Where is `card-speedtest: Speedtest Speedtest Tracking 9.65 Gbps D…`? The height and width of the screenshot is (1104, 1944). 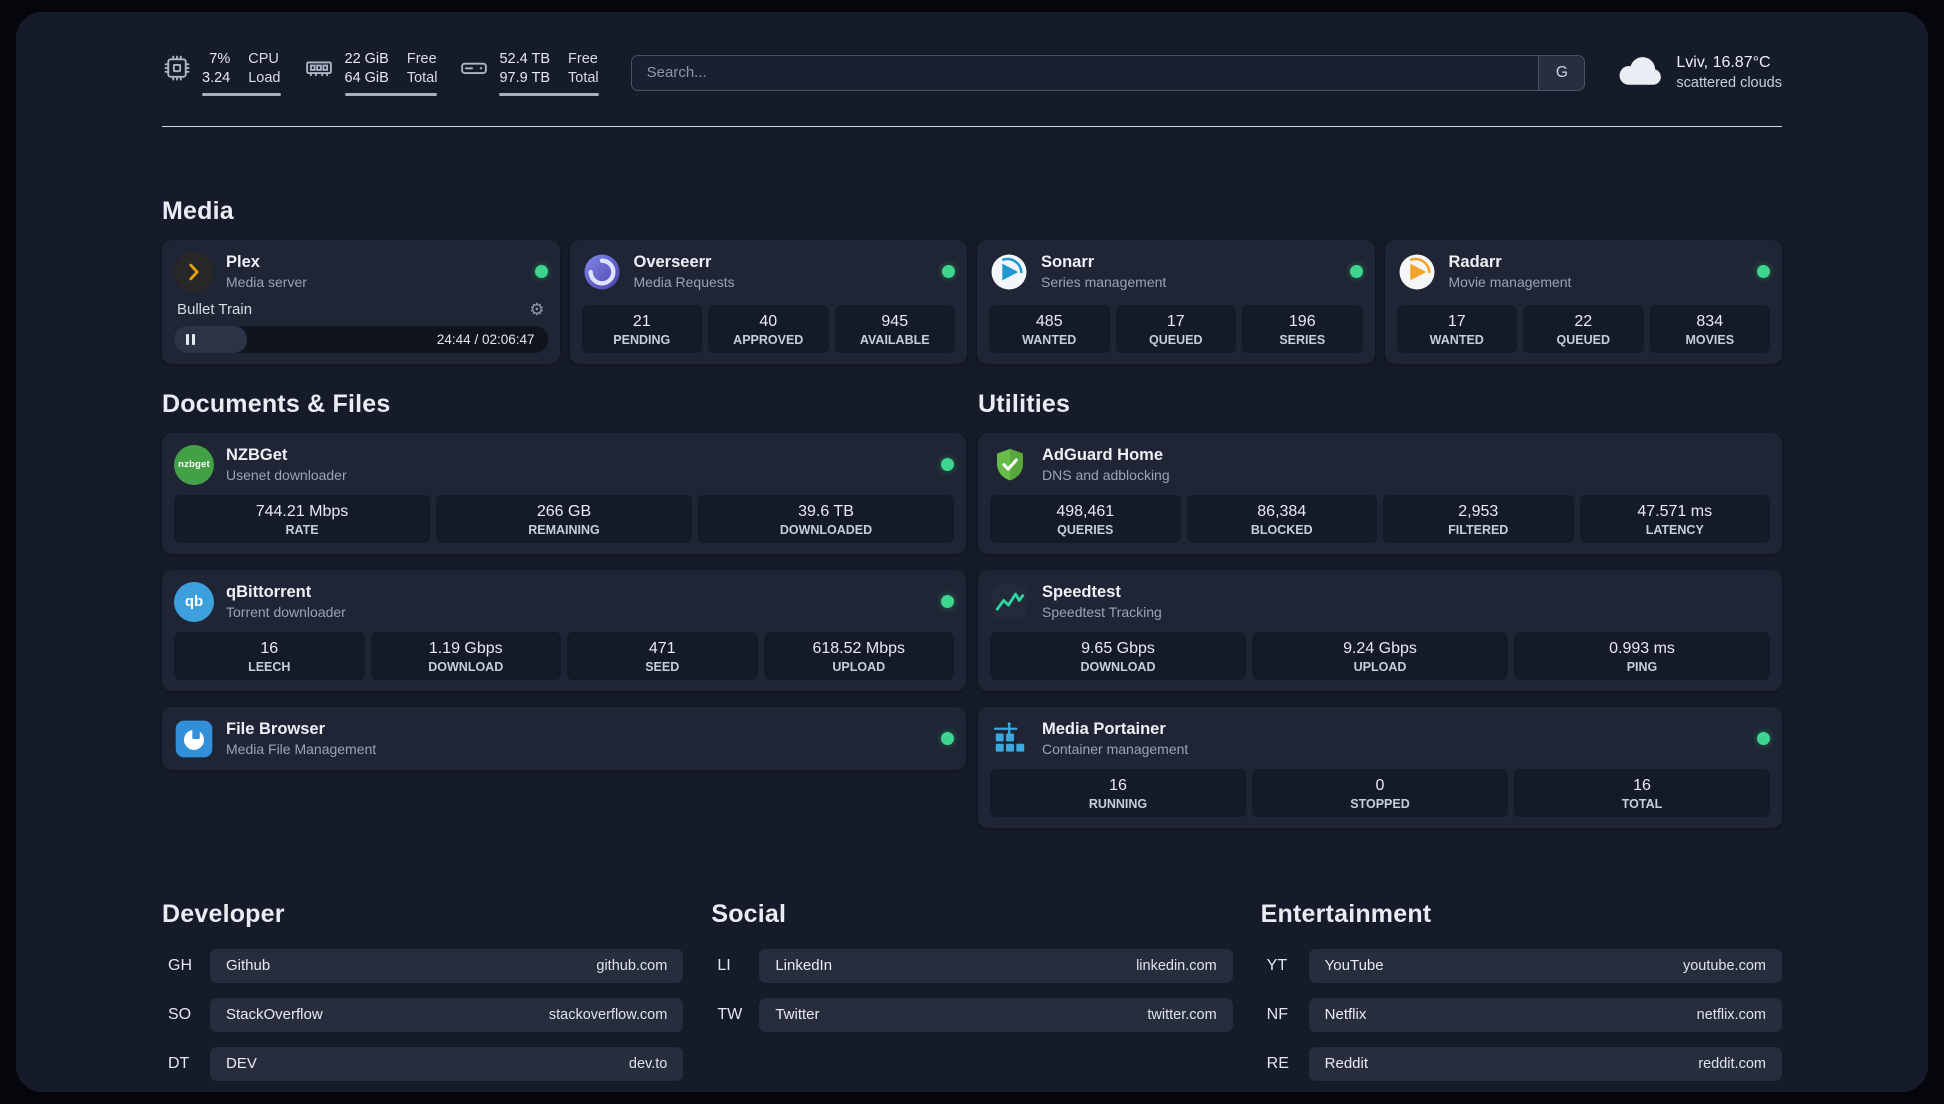 card-speedtest: Speedtest Speedtest Tracking 9.65 Gbps D… is located at coordinates (1380, 630).